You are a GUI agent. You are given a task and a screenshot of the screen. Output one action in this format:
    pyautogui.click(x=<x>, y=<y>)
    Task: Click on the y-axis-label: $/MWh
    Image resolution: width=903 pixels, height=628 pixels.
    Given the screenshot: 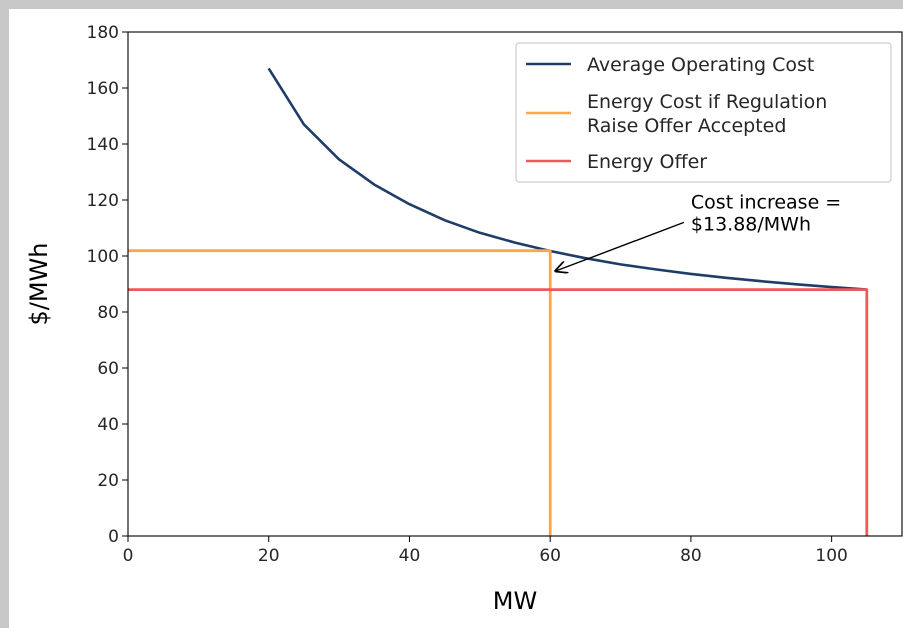 What is the action you would take?
    pyautogui.click(x=39, y=283)
    